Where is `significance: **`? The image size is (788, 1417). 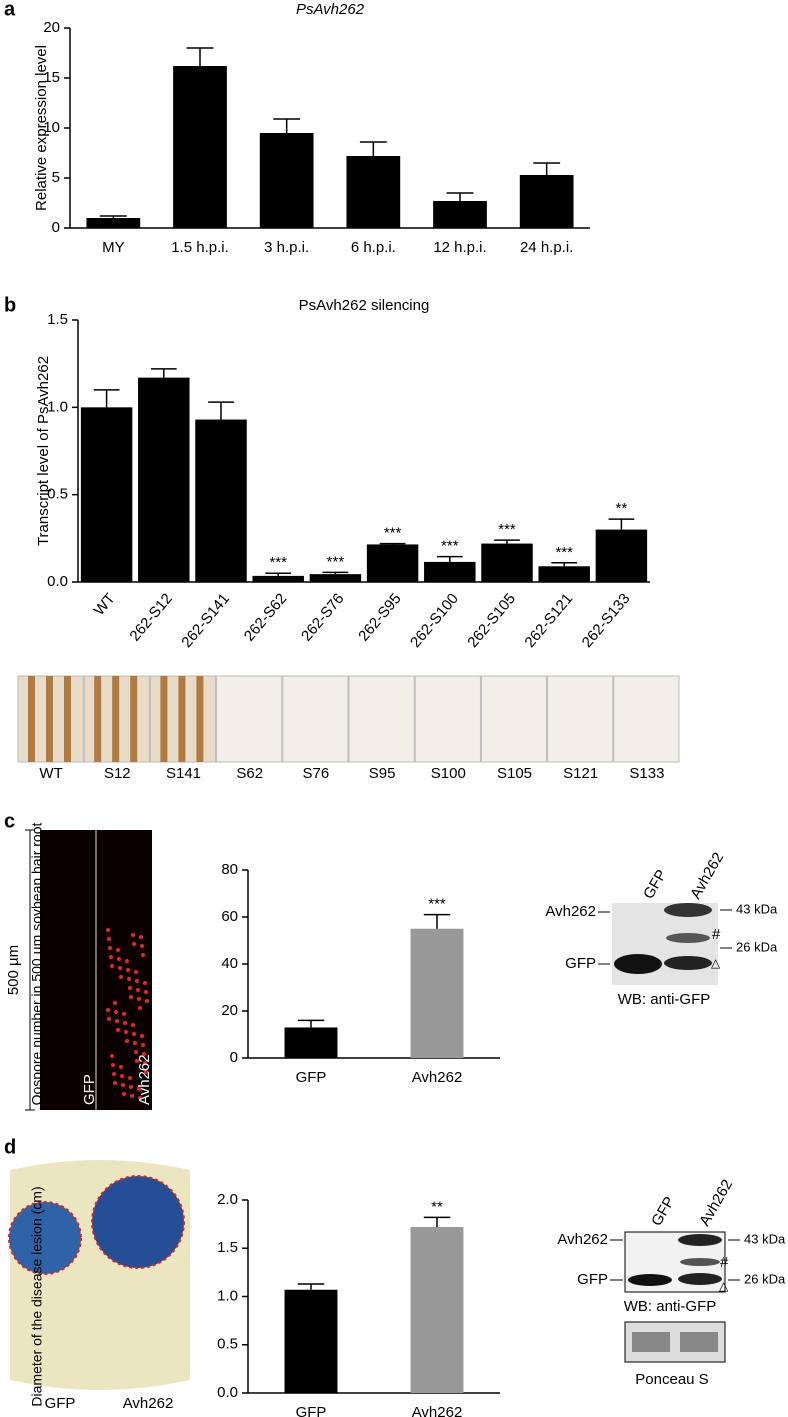 significance: ** is located at coordinates (622, 508).